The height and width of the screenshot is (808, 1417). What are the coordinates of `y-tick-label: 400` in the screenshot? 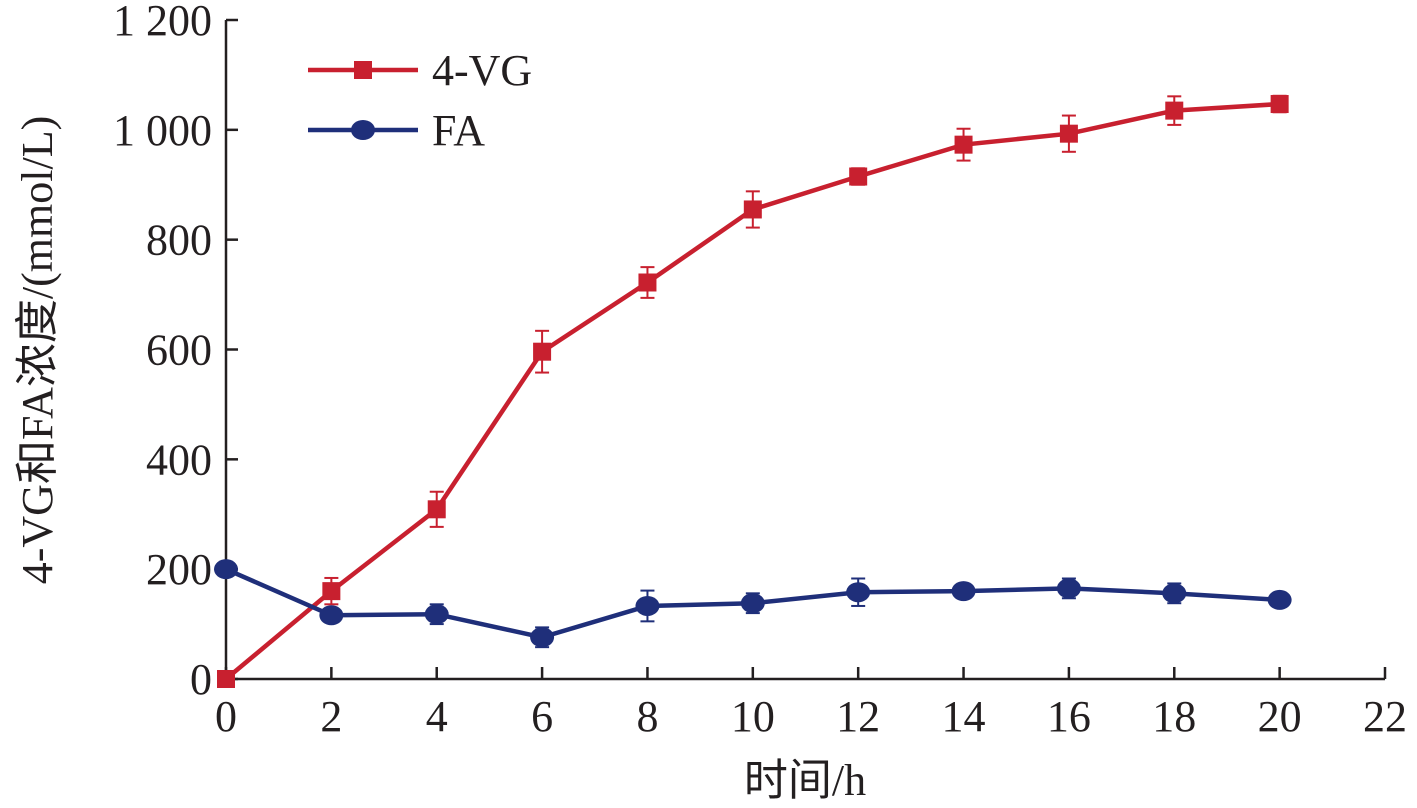 It's located at (179, 459).